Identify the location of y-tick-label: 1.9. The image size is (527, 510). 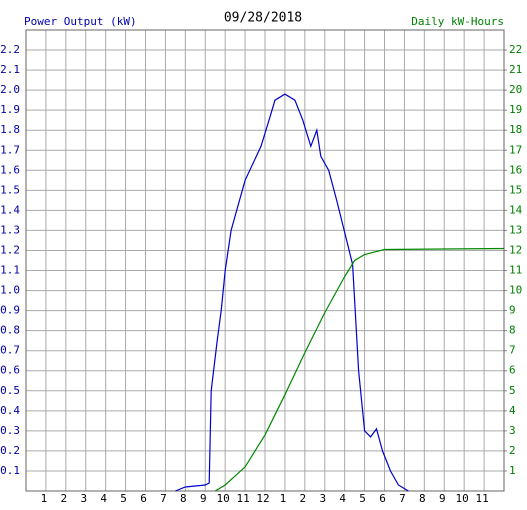
(10, 109).